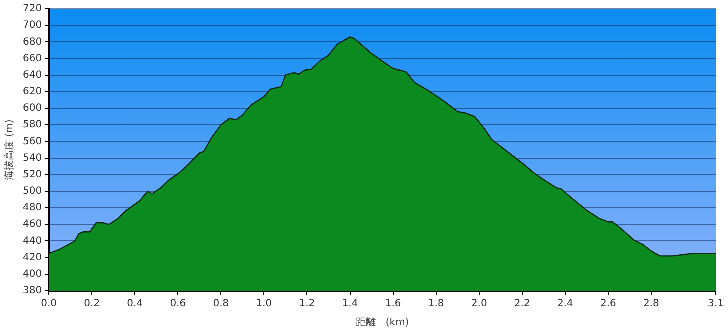 This screenshot has height=333, width=728. I want to click on y-tick-label: 700, so click(32, 26).